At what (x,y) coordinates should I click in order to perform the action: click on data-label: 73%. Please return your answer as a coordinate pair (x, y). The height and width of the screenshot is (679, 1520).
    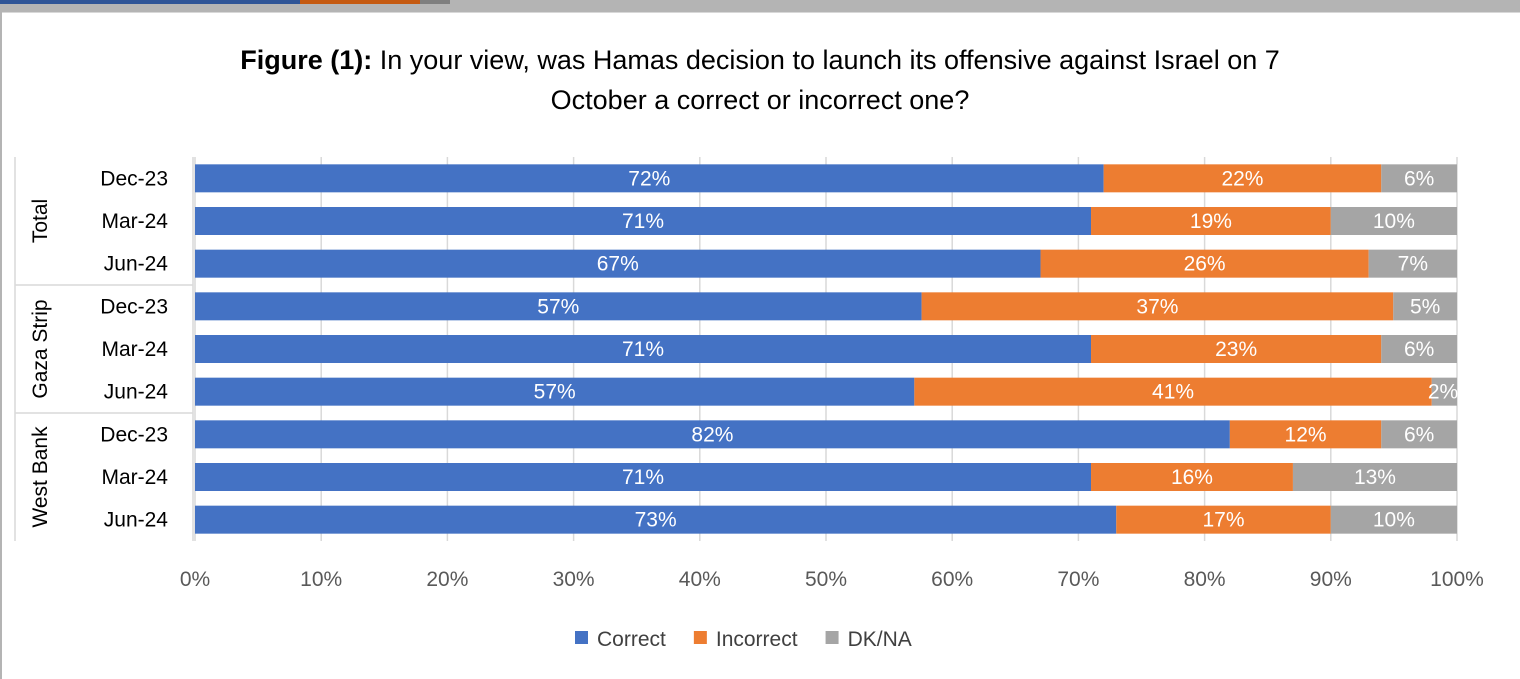
    Looking at the image, I should click on (656, 520).